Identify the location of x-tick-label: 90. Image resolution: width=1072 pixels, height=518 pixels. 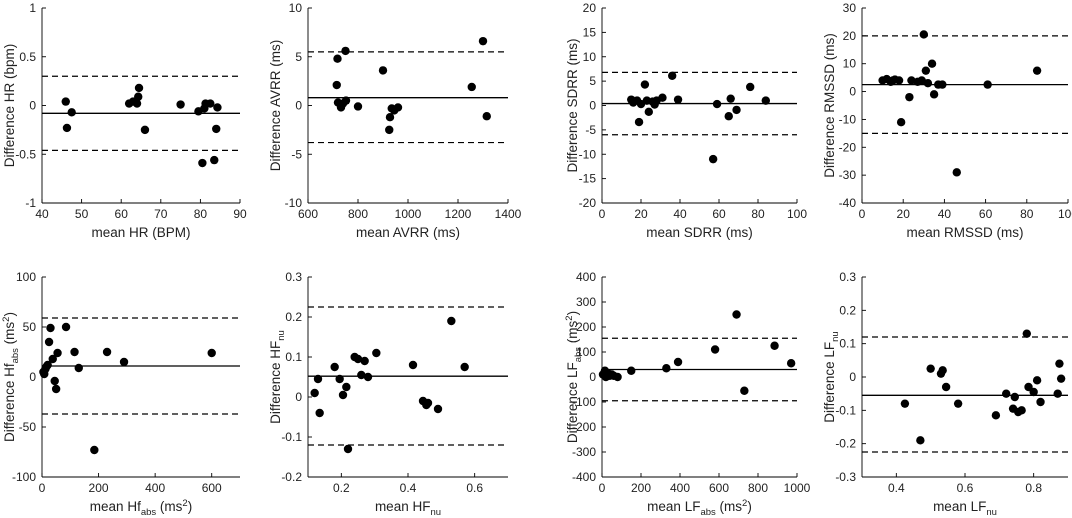
(240, 214).